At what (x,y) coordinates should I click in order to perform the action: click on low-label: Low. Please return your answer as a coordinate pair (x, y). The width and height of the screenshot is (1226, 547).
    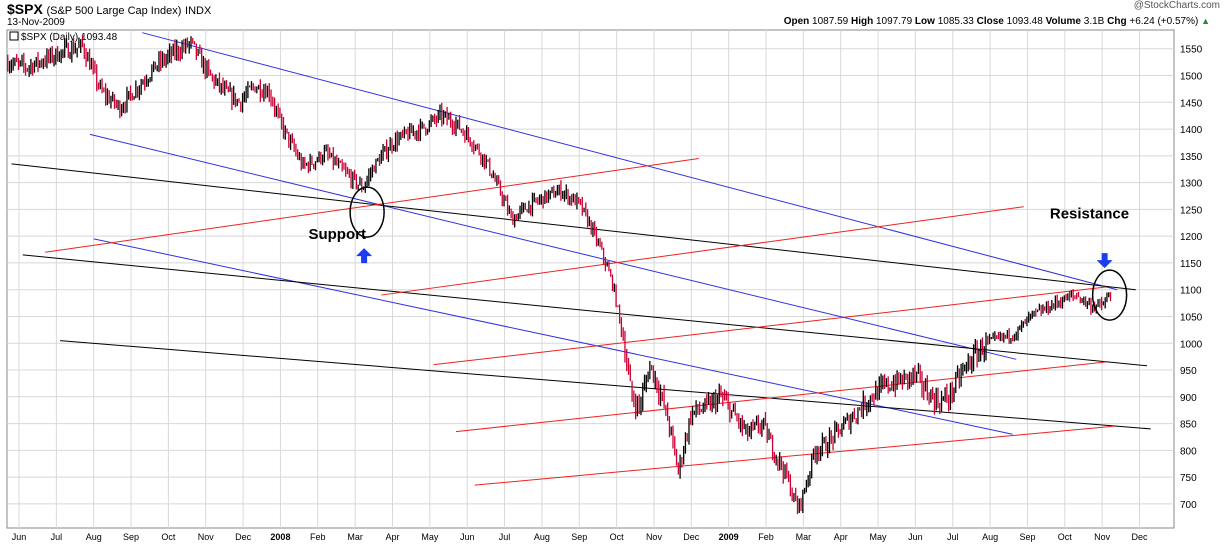
    Looking at the image, I should click on (924, 21).